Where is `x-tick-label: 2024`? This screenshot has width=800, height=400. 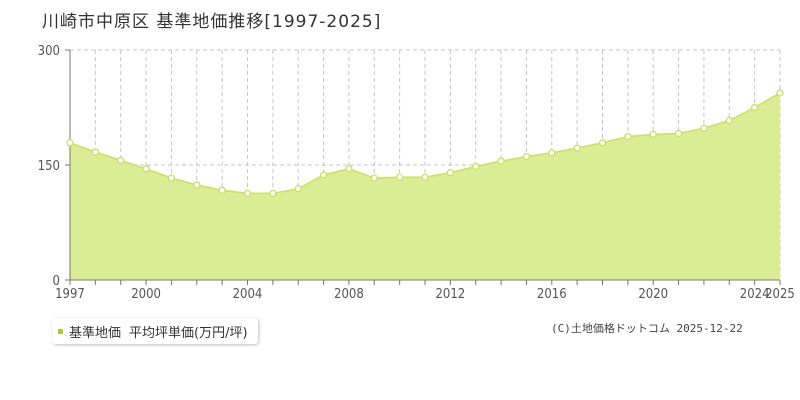 x-tick-label: 2024 is located at coordinates (755, 294).